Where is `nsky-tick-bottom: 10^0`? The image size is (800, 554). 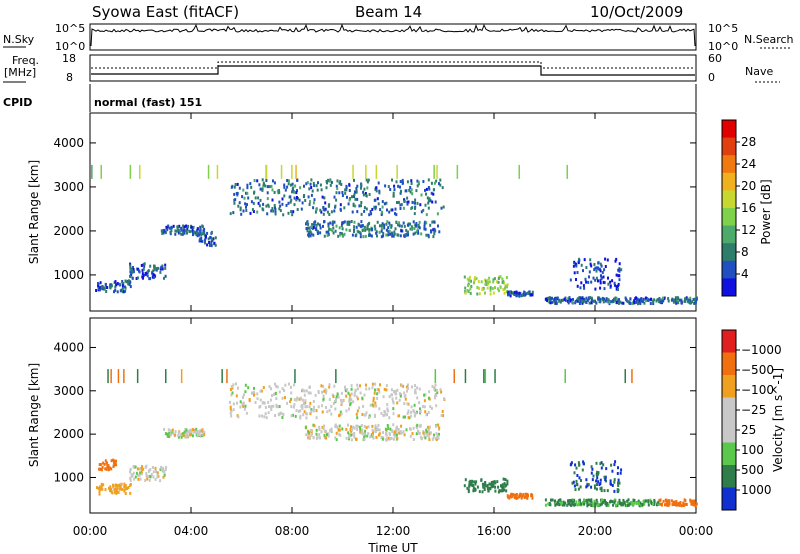
nsky-tick-bottom: 10^0 is located at coordinates (70, 46).